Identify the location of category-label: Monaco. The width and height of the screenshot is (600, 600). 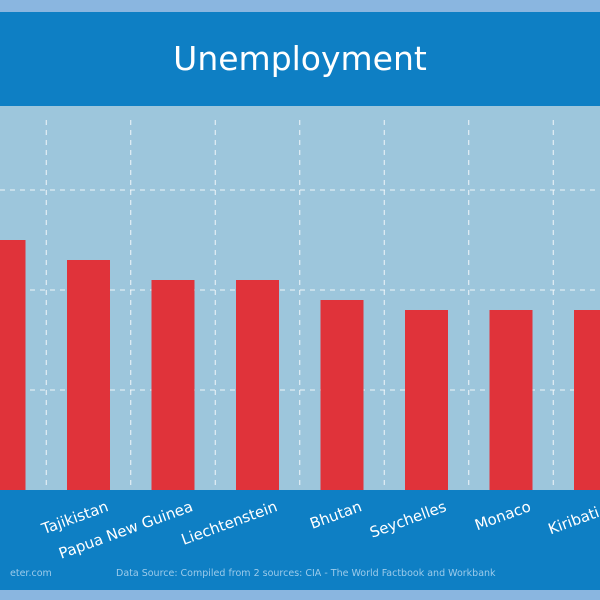
(502, 515).